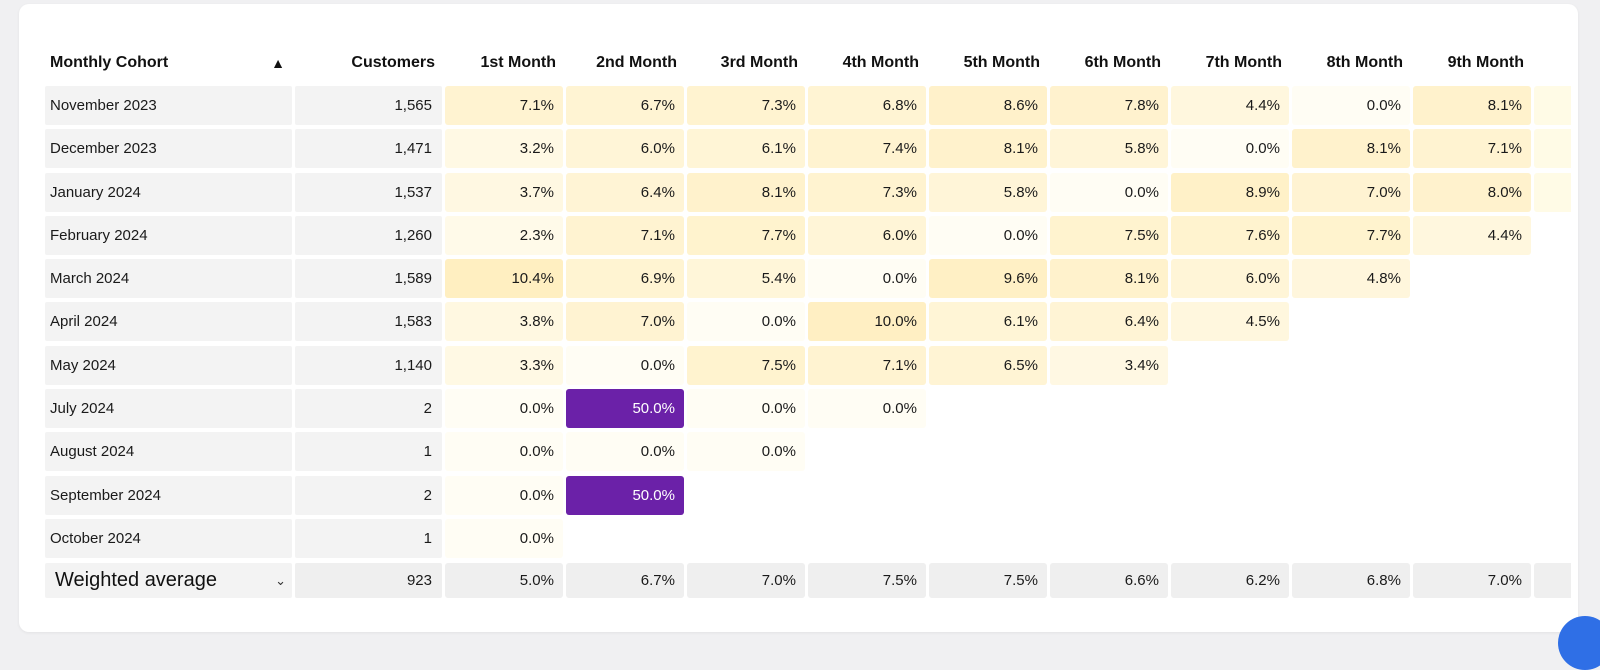 The height and width of the screenshot is (670, 1600). What do you see at coordinates (1230, 322) in the screenshot?
I see `retention-cell: 4.5%` at bounding box center [1230, 322].